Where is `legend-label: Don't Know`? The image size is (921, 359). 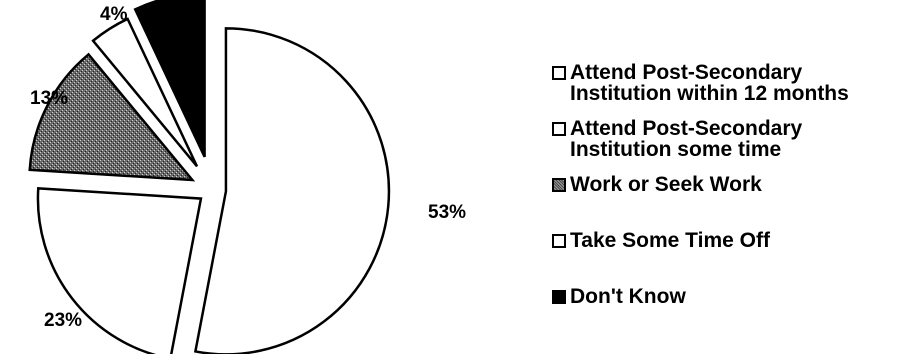
legend-label: Don't Know is located at coordinates (628, 296).